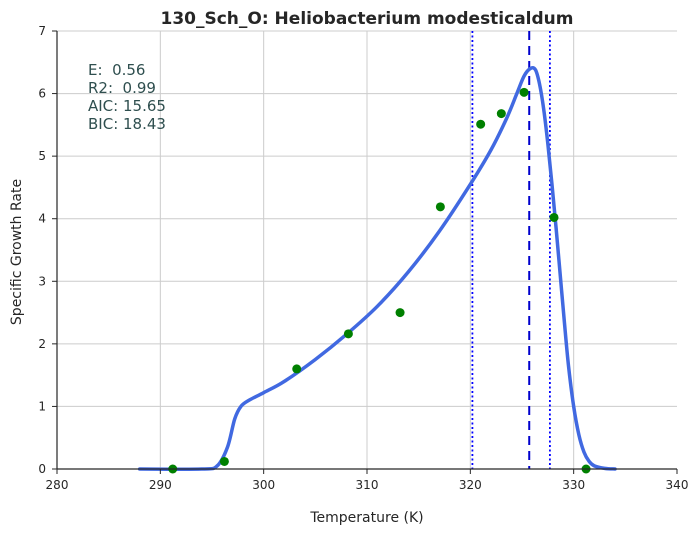  I want to click on stat-e: E: 0.56, so click(116, 70).